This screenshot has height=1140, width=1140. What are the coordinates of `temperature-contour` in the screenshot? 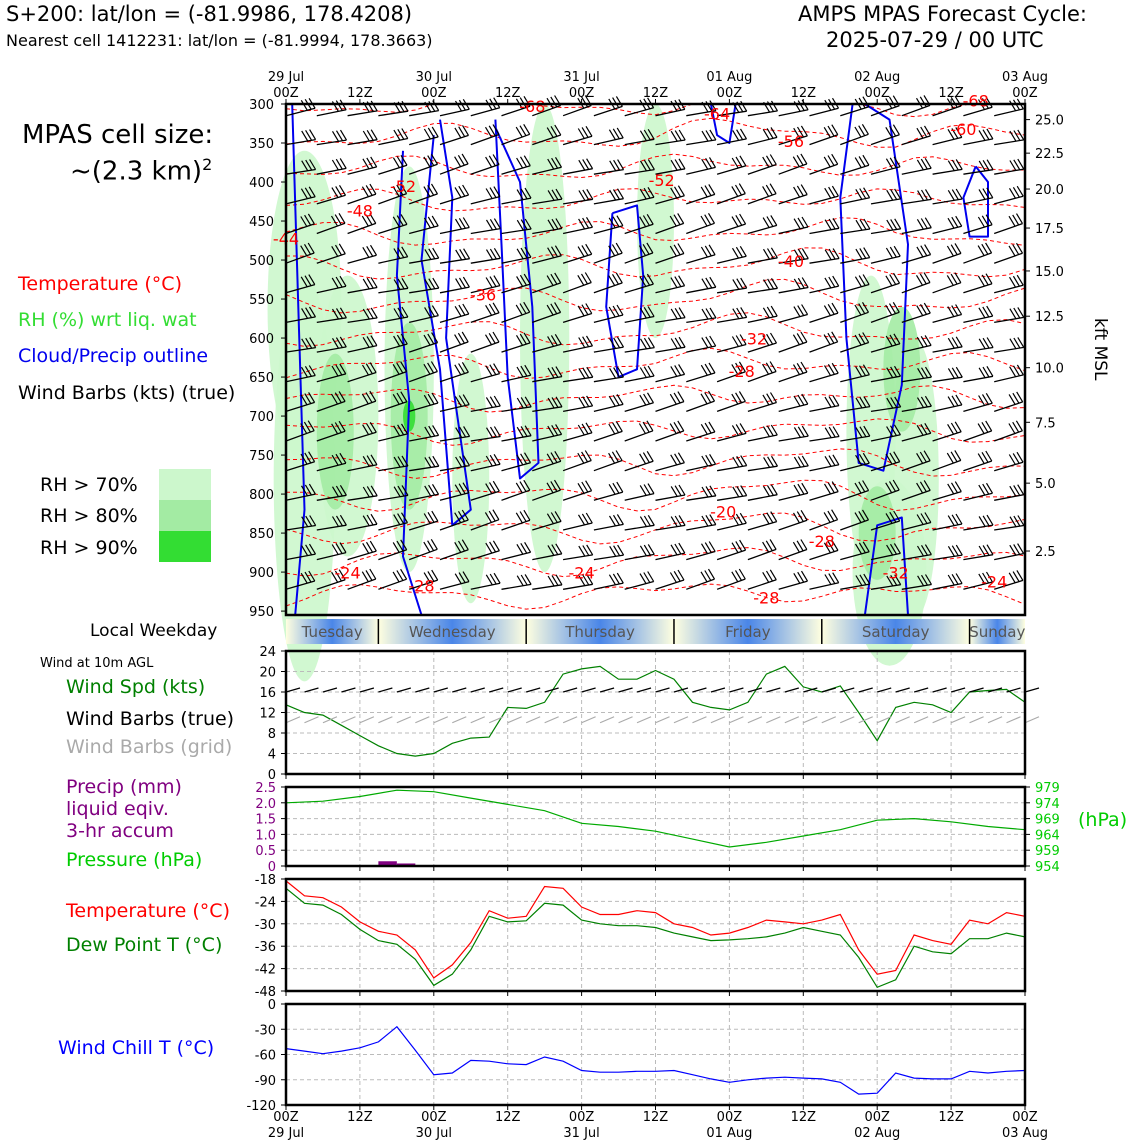 It's located at (655, 432).